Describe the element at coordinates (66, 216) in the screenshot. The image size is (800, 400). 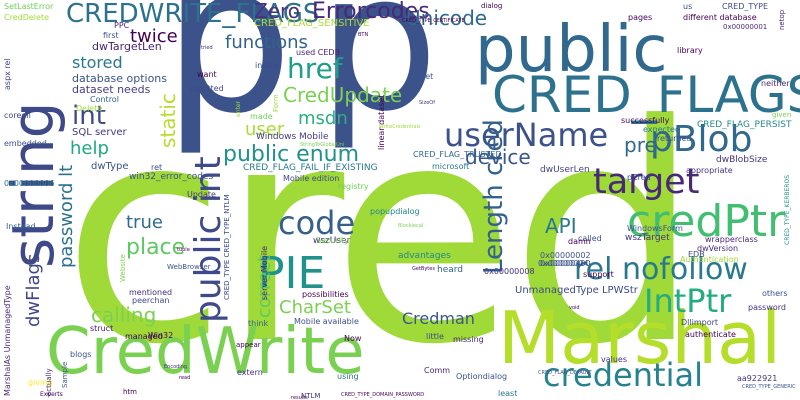
I see `word: password lt` at that location.